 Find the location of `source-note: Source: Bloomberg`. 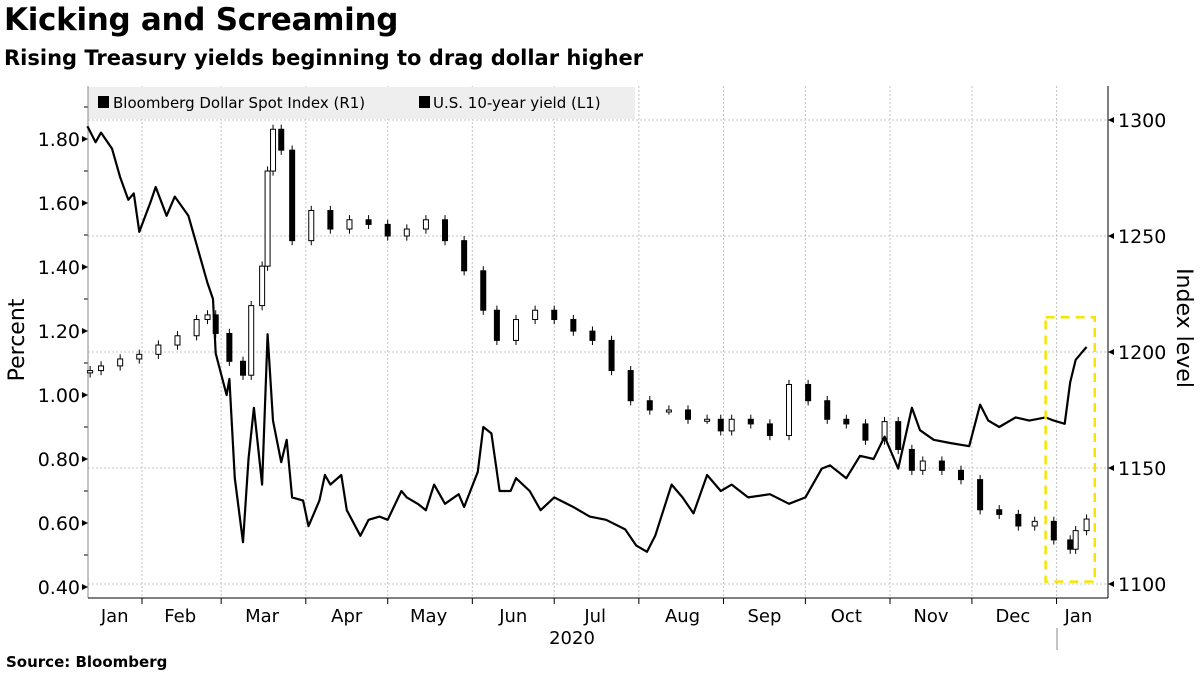

source-note: Source: Bloomberg is located at coordinates (87, 662).